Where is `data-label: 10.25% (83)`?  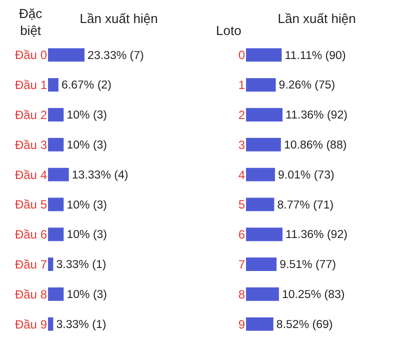 data-label: 10.25% (83) is located at coordinates (313, 294).